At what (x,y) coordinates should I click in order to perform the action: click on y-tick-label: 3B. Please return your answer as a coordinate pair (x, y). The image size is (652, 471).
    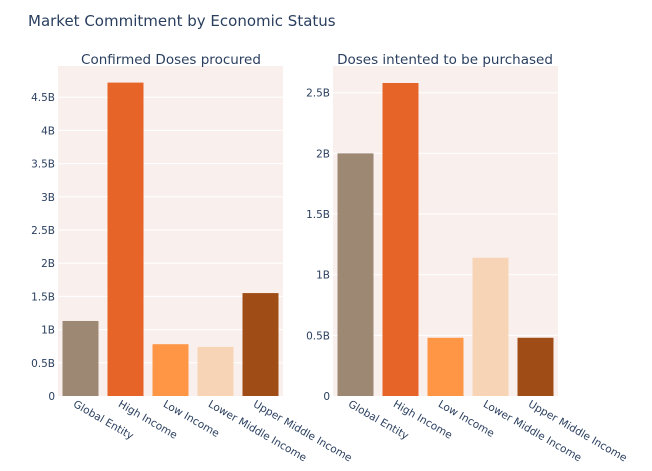
    Looking at the image, I should click on (48, 198).